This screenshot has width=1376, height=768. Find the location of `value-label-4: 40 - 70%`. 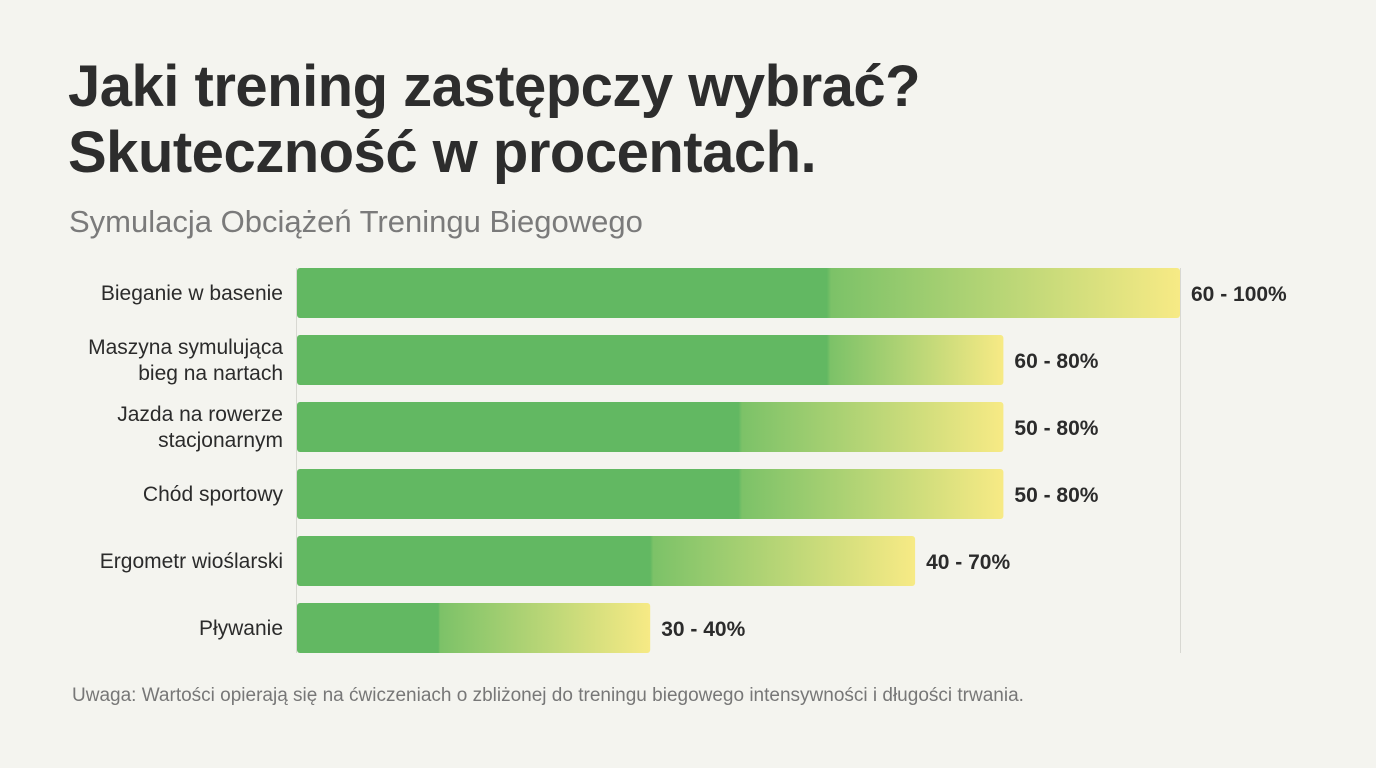

value-label-4: 40 - 70% is located at coordinates (968, 562).